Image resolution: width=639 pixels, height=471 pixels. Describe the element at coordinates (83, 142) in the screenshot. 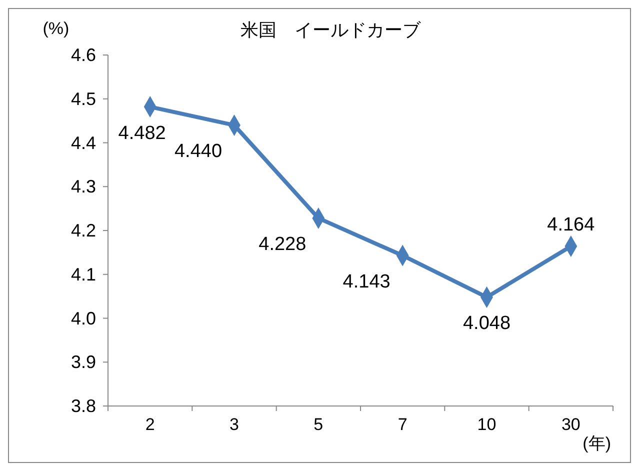

I see `y-tick-label: 4.4` at that location.